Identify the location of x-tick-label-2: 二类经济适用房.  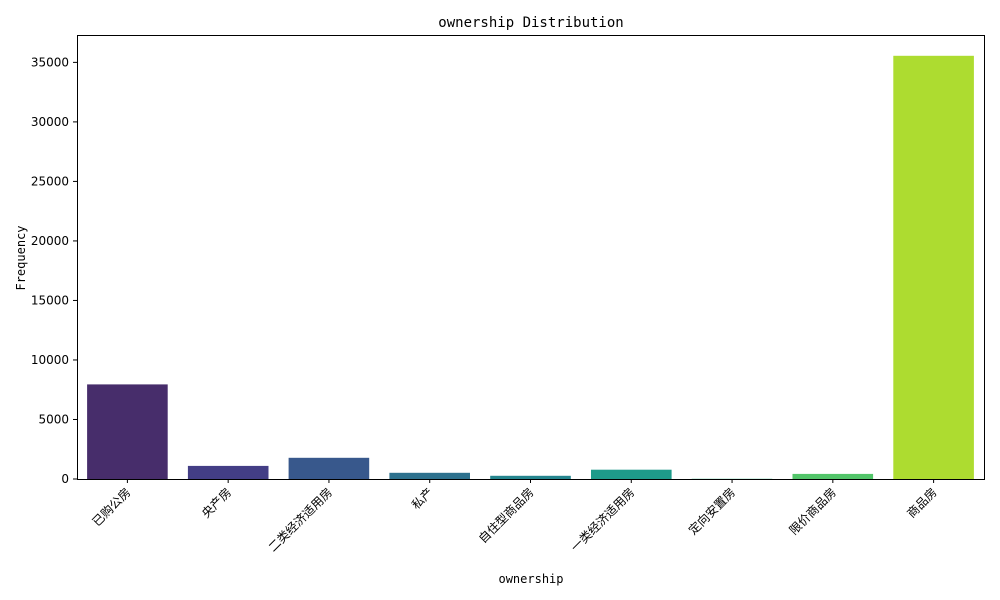
(300, 520).